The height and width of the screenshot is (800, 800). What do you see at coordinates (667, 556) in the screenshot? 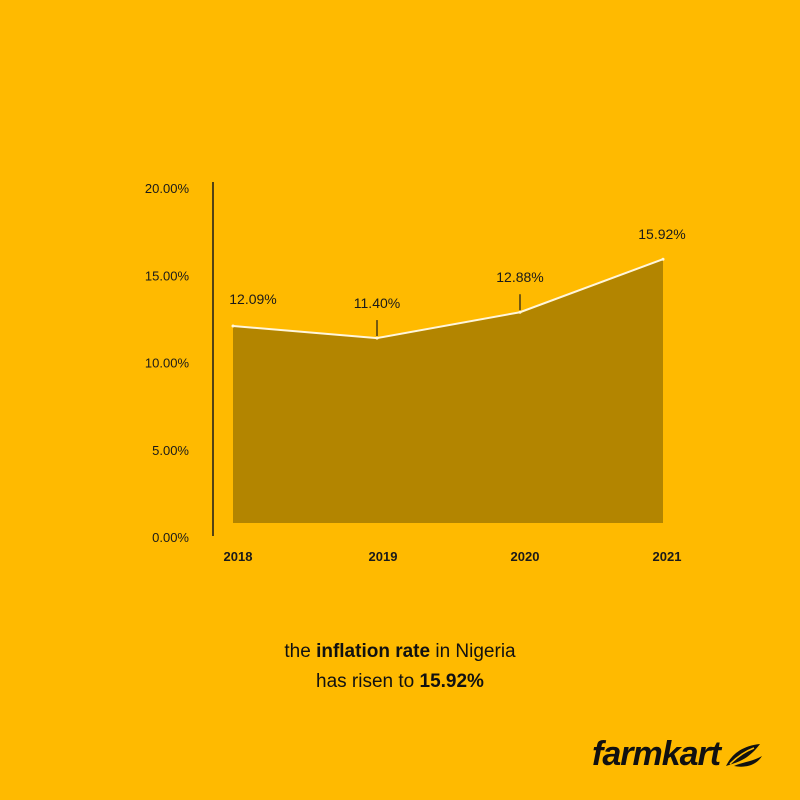
I see `x-tick-label: 2021` at bounding box center [667, 556].